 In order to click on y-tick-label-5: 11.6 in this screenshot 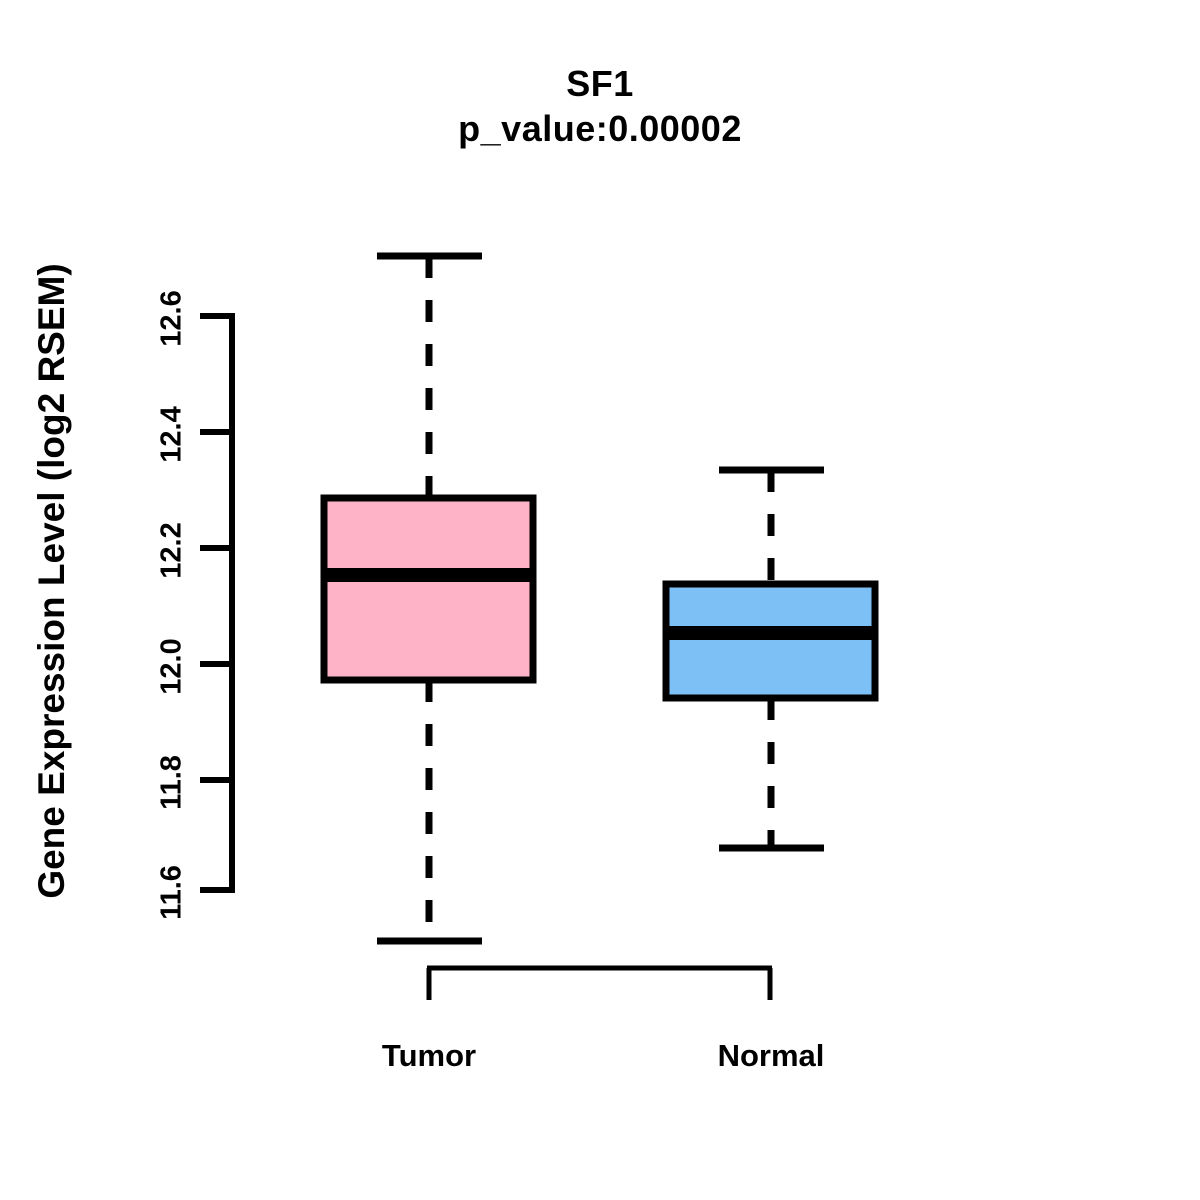, I will do `click(171, 892)`.